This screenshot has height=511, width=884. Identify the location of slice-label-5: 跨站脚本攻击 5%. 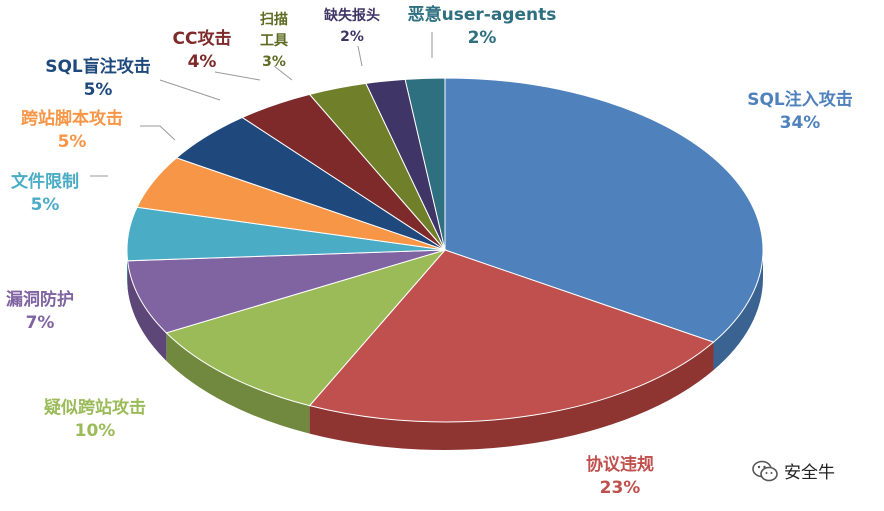
(72, 130).